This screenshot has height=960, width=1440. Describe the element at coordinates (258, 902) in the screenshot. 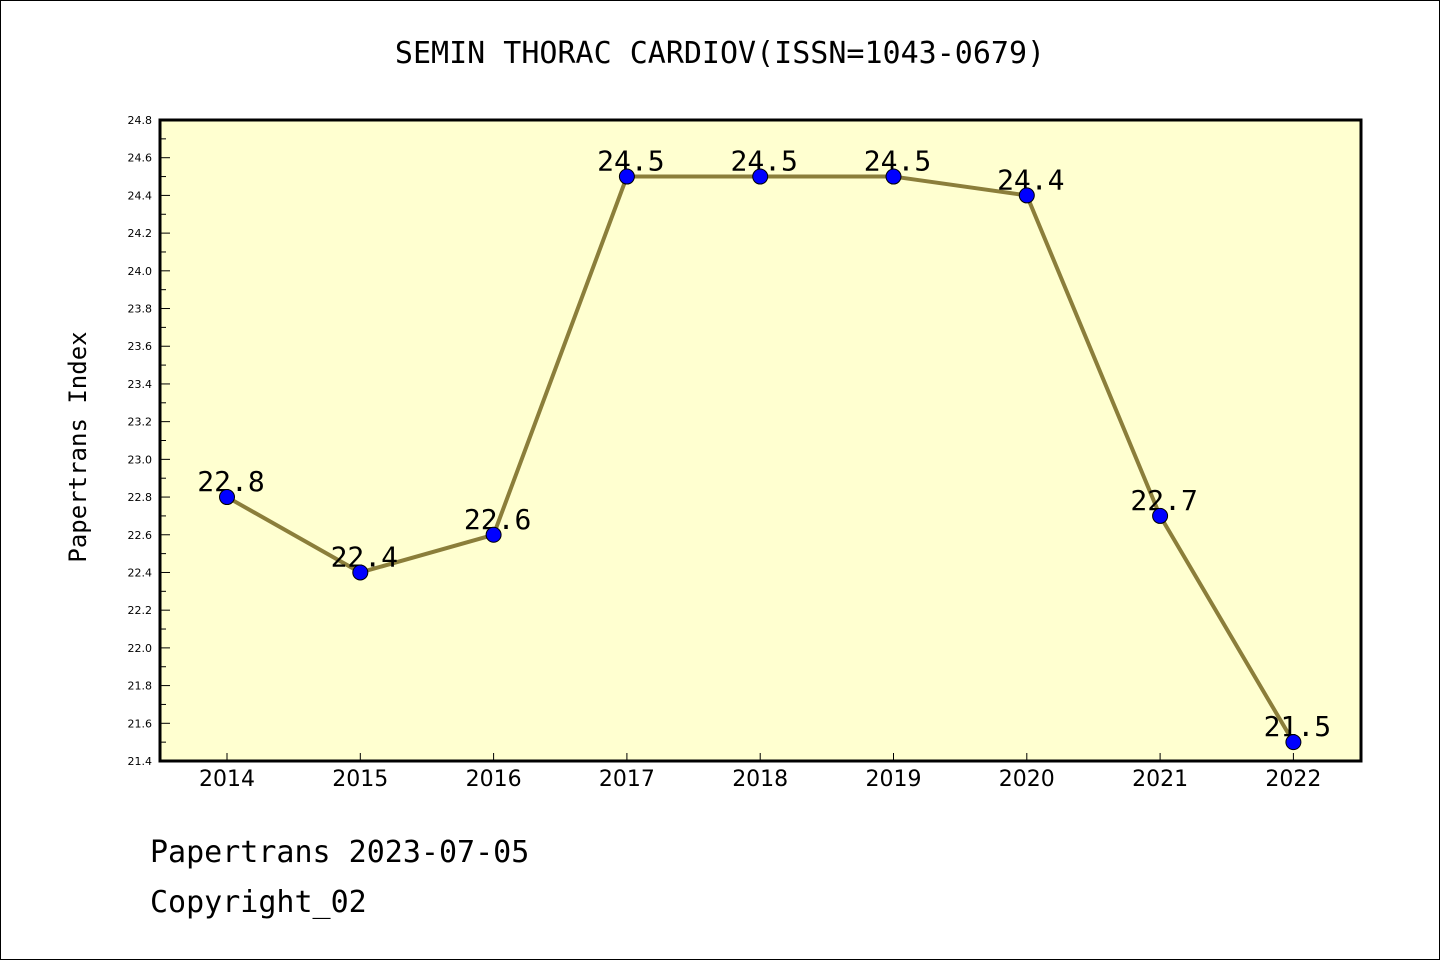

I see `copyright-note: Copyright_02` at that location.